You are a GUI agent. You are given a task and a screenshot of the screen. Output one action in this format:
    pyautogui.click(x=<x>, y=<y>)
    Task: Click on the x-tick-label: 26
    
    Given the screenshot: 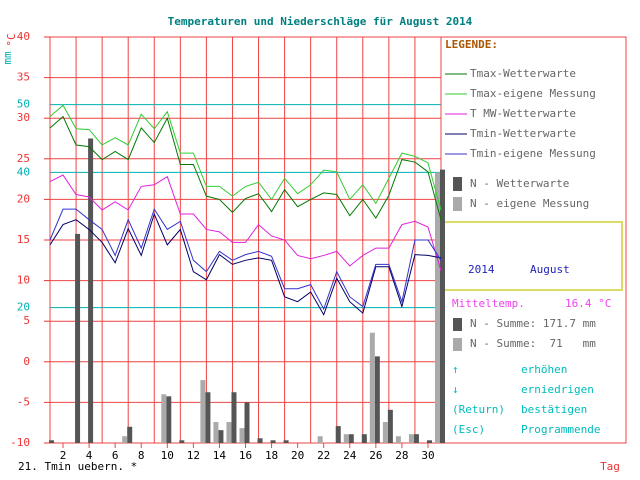 What is the action you would take?
    pyautogui.click(x=375, y=455)
    